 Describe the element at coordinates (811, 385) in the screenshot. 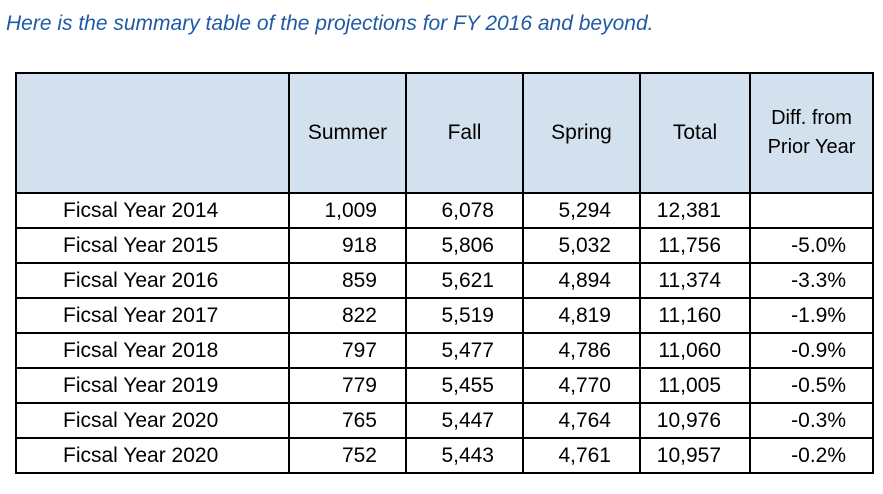

I see `diff-cell: -0.5%` at that location.